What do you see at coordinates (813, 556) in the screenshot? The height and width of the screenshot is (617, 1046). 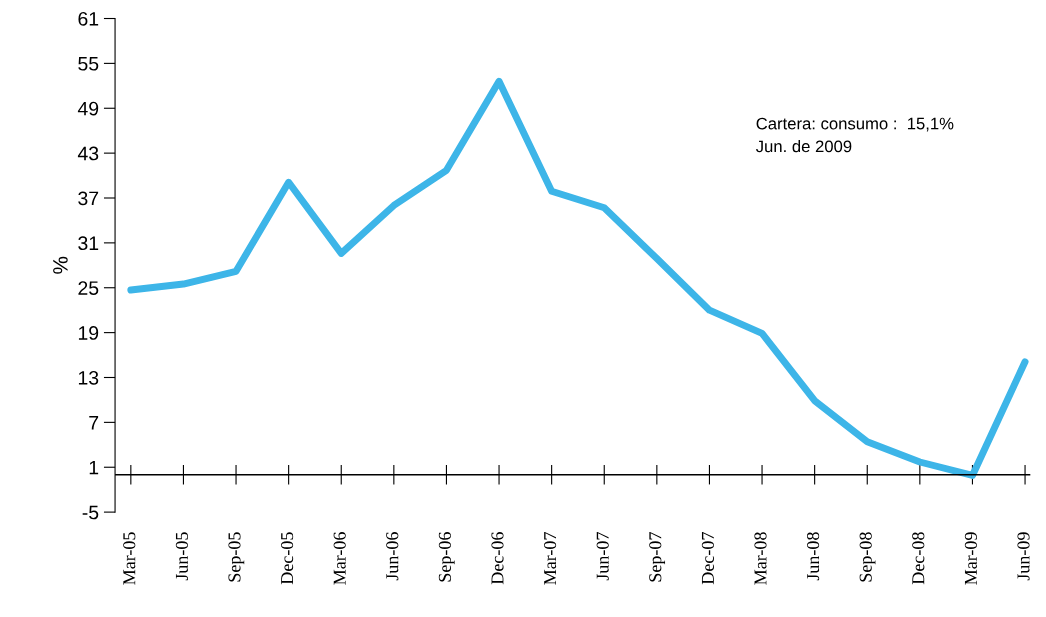 I see `x-tick-label: Jun-08` at bounding box center [813, 556].